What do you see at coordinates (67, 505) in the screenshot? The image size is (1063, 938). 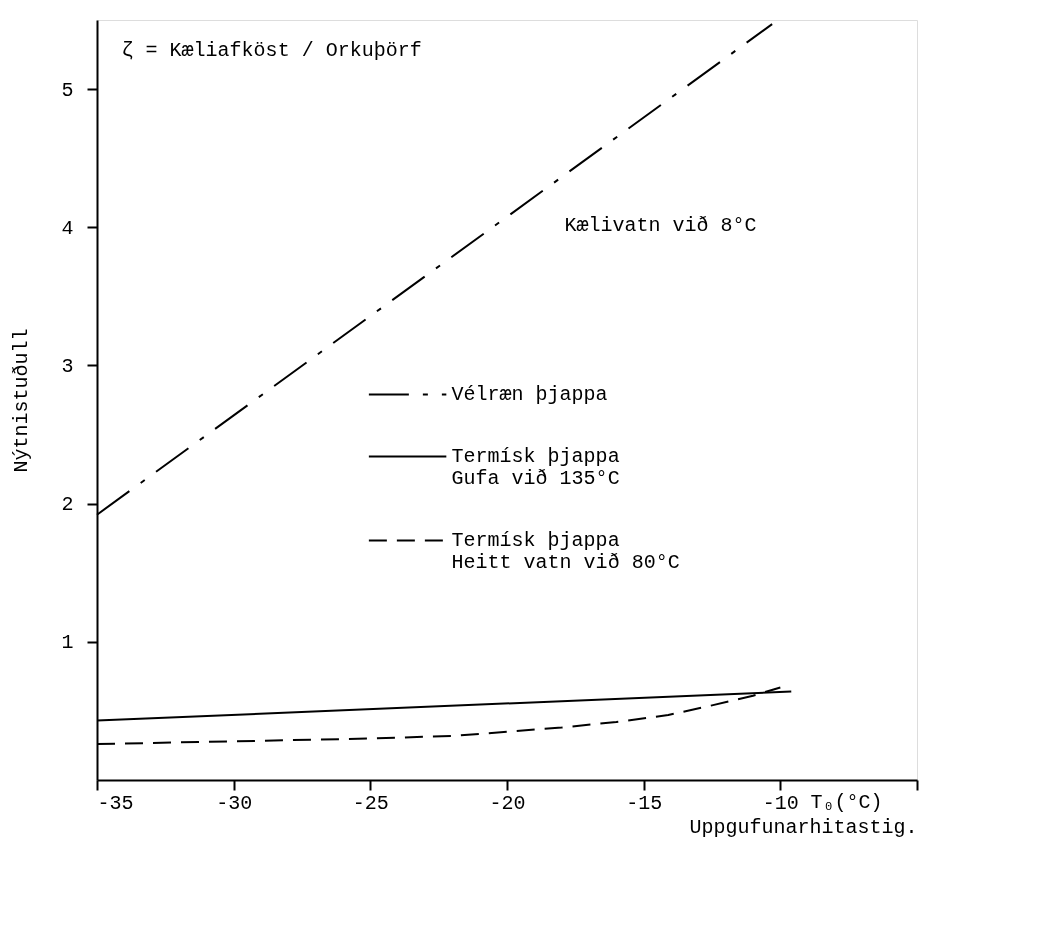 I see `y-tick-label: 2` at bounding box center [67, 505].